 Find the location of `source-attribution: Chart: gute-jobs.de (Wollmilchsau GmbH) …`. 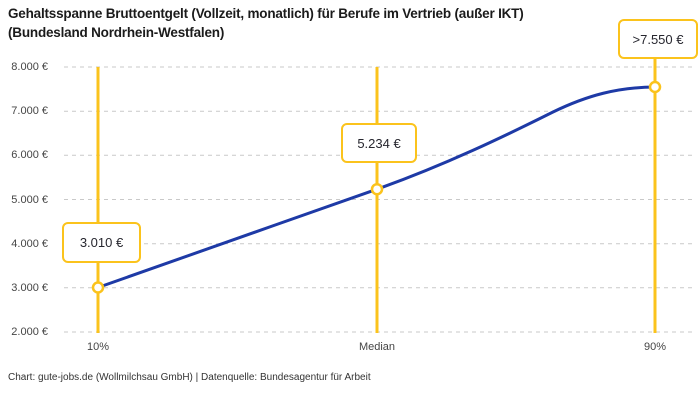

source-attribution: Chart: gute-jobs.de (Wollmilchsau GmbH) … is located at coordinates (189, 377).